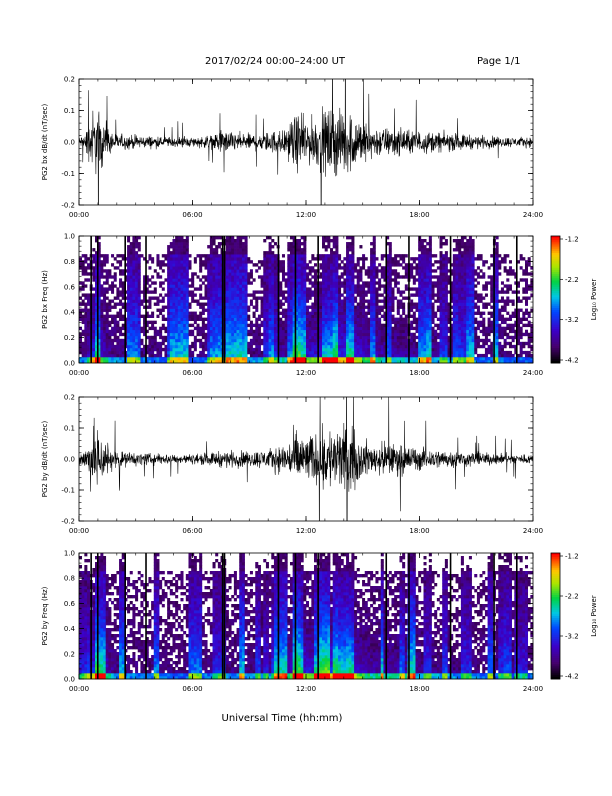  What do you see at coordinates (45, 141) in the screenshot?
I see `y-axis-title: PG2 bx dB/dt (nT/sec)` at bounding box center [45, 141].